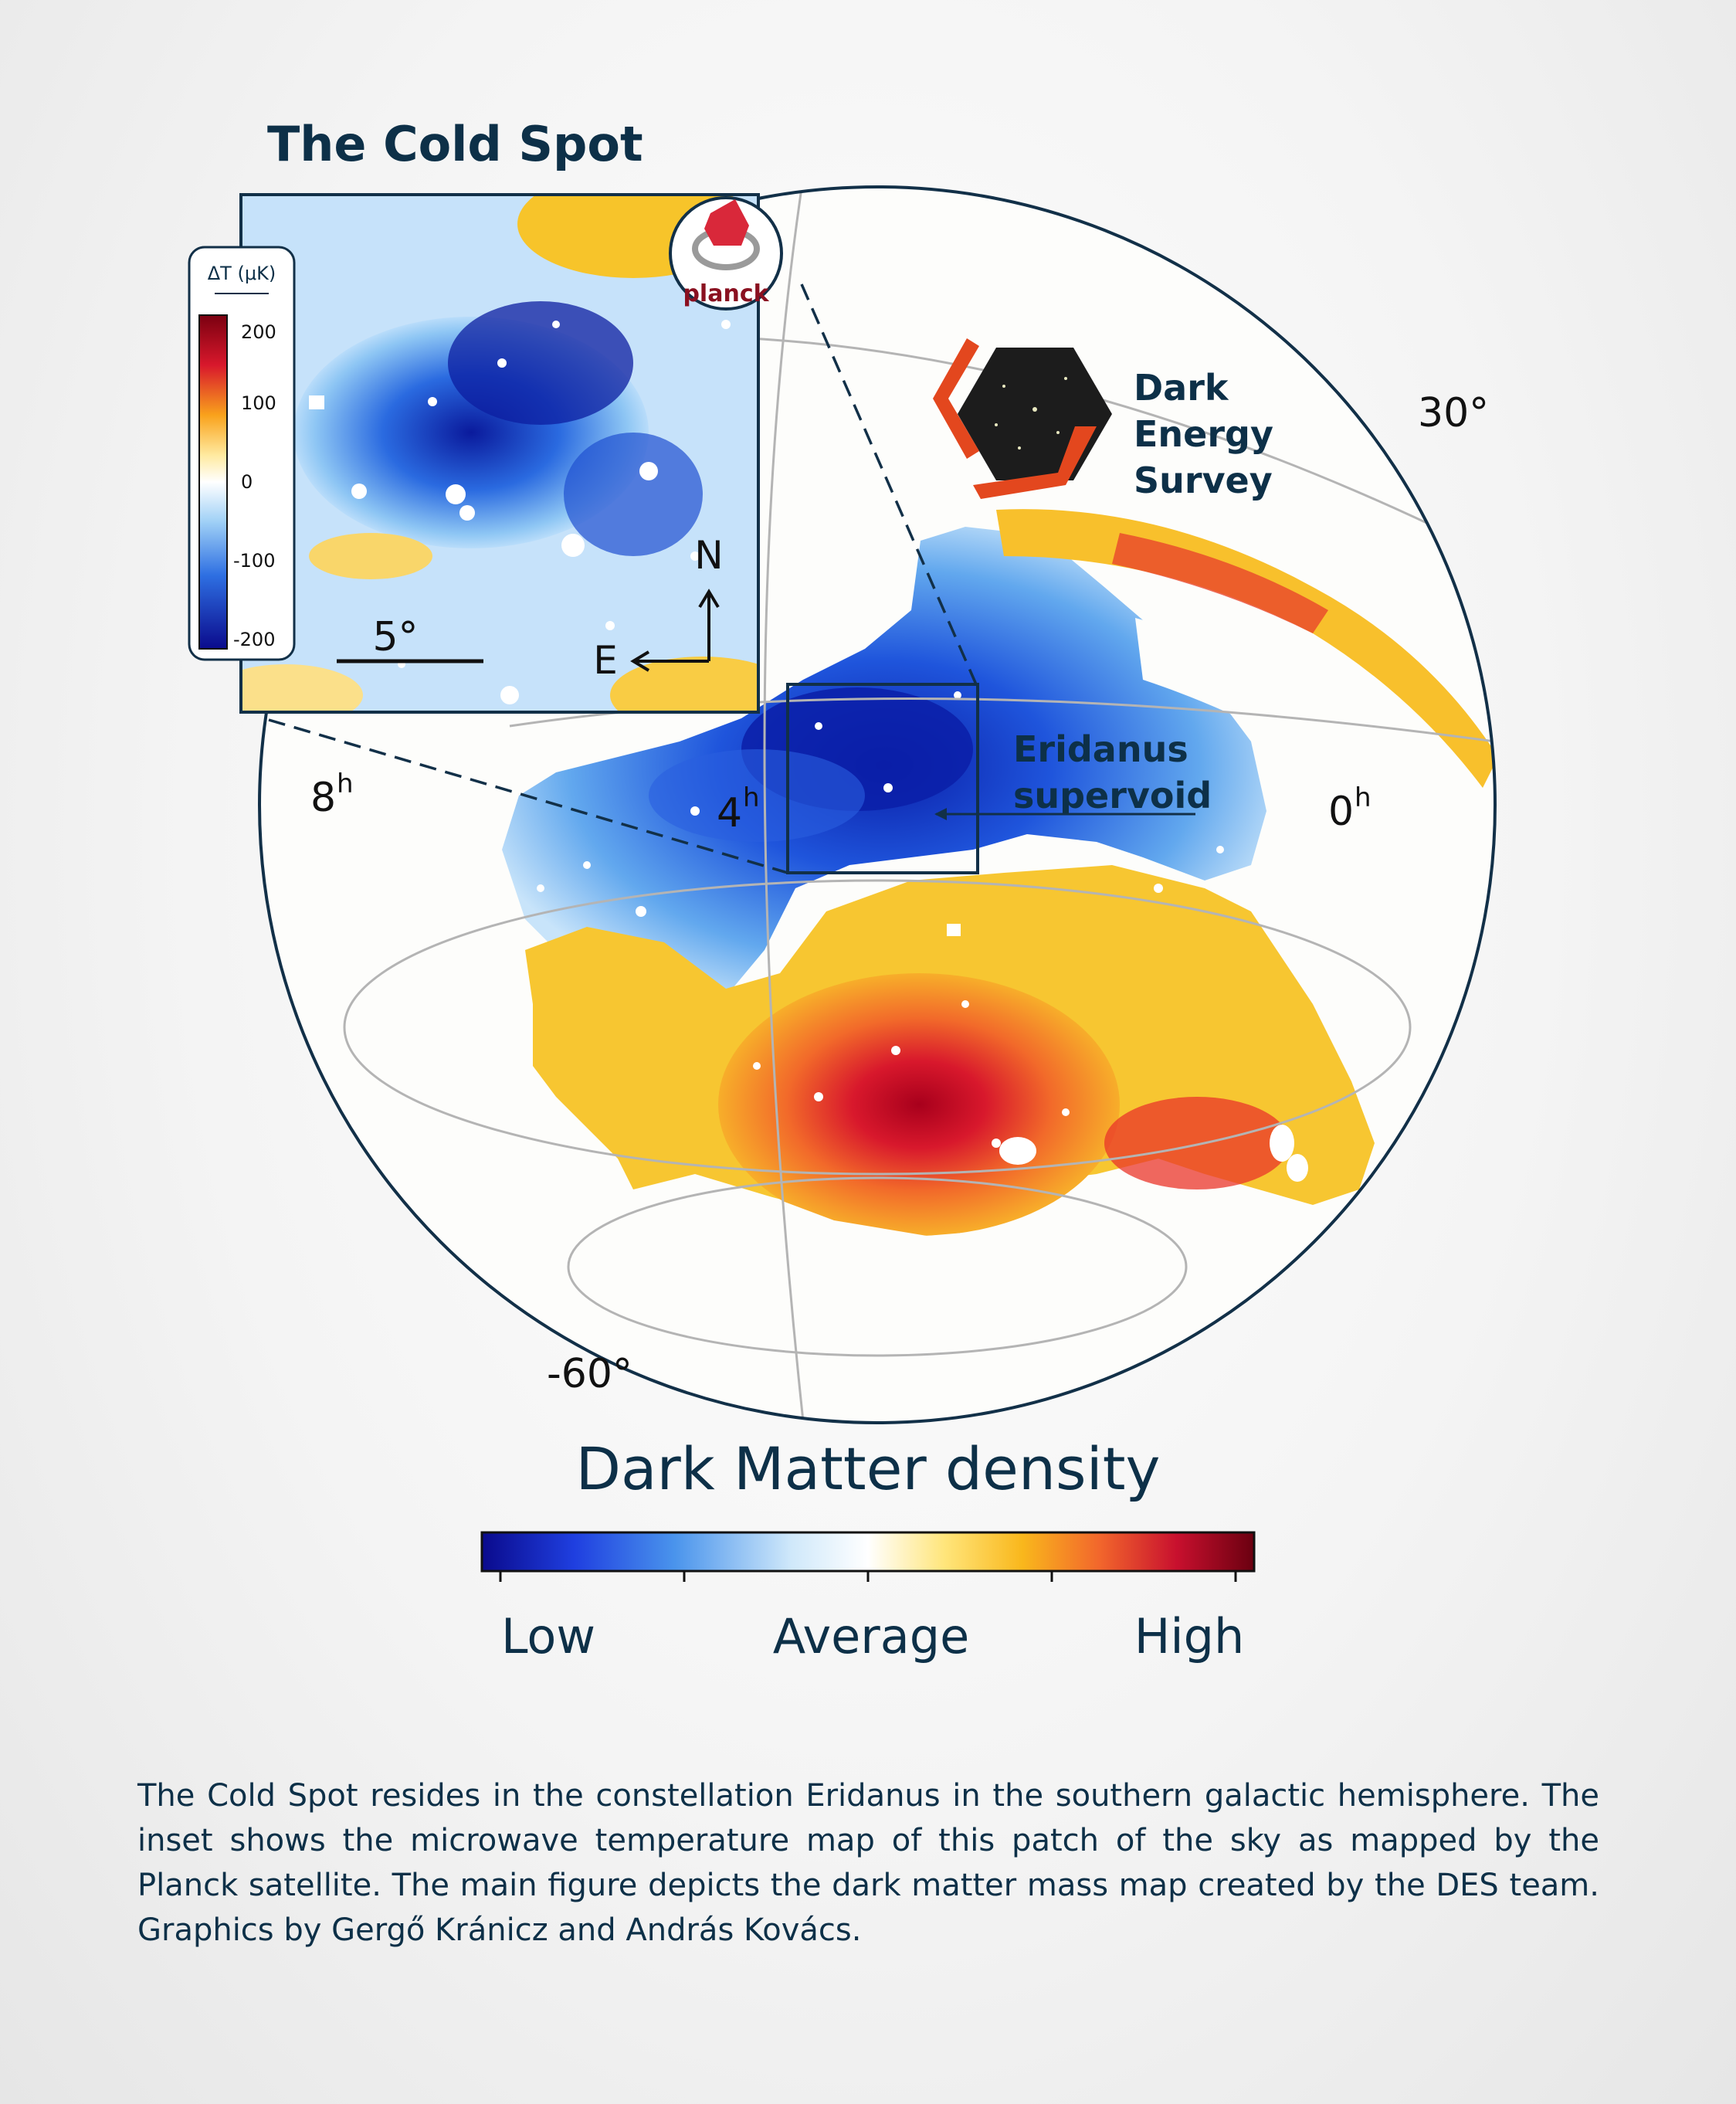 This screenshot has width=1736, height=2104. I want to click on colorbar-ticks, so click(868, 1576).